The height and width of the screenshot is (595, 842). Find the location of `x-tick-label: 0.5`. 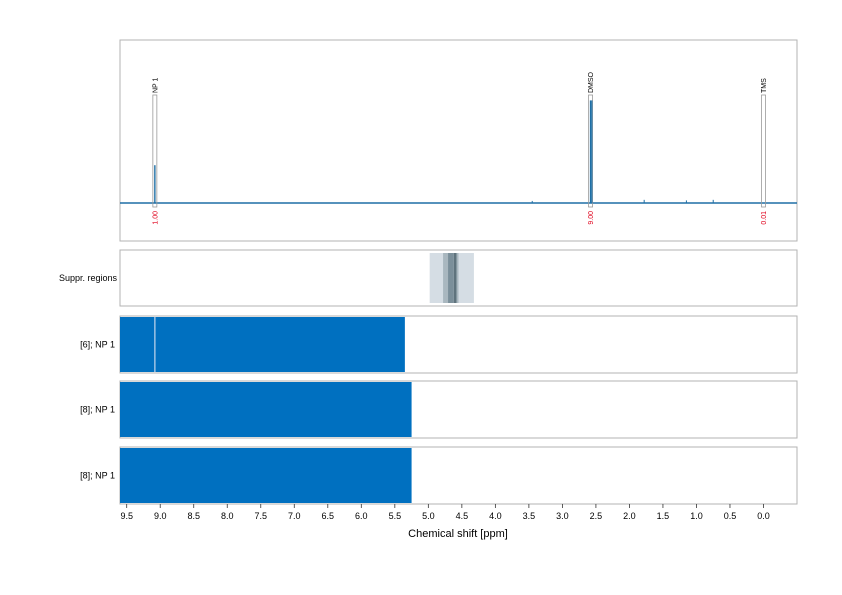

x-tick-label: 0.5 is located at coordinates (730, 516).